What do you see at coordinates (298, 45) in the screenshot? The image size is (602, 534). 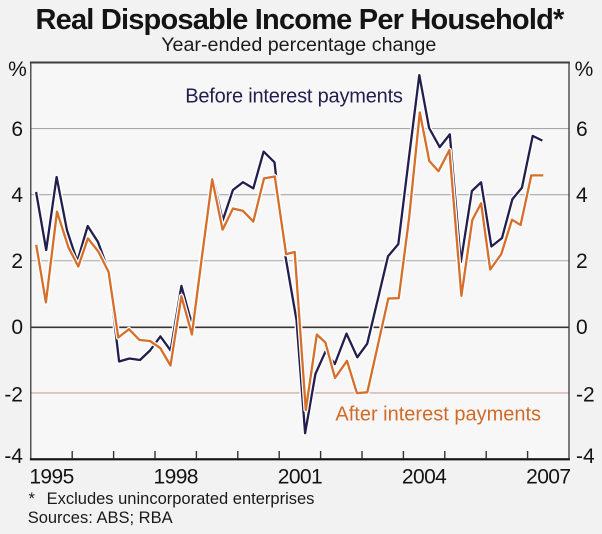 I see `svg-text: Year-ended percentage change` at bounding box center [298, 45].